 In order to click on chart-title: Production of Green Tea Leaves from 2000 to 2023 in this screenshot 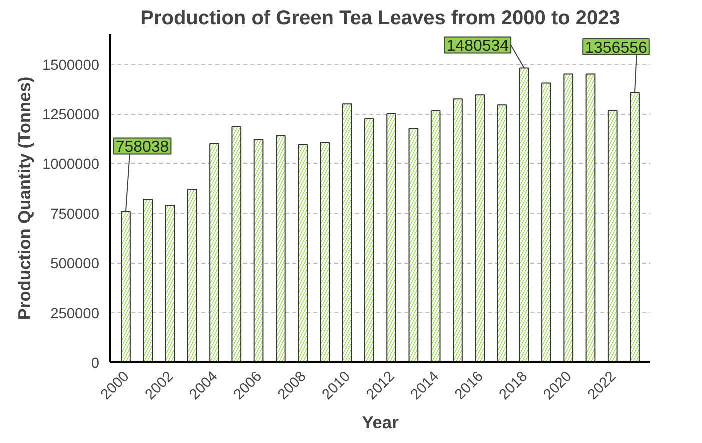, I will do `click(380, 19)`.